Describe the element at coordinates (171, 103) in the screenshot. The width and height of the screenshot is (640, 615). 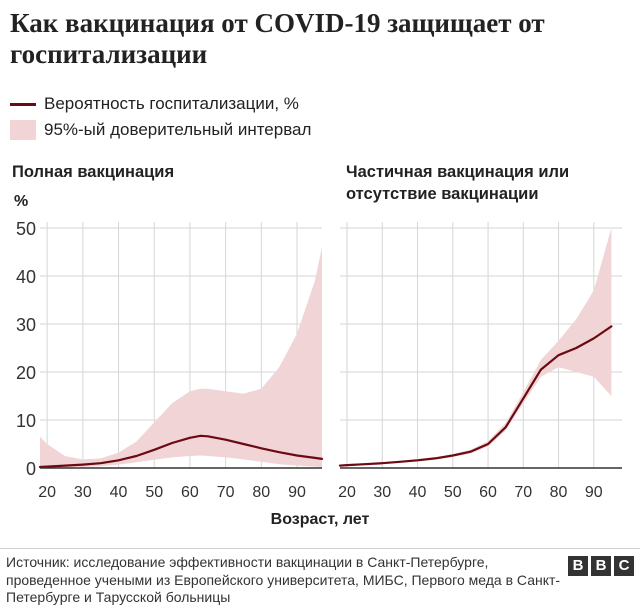
I see `legend-line-label: Вероятность госпитализации, %` at that location.